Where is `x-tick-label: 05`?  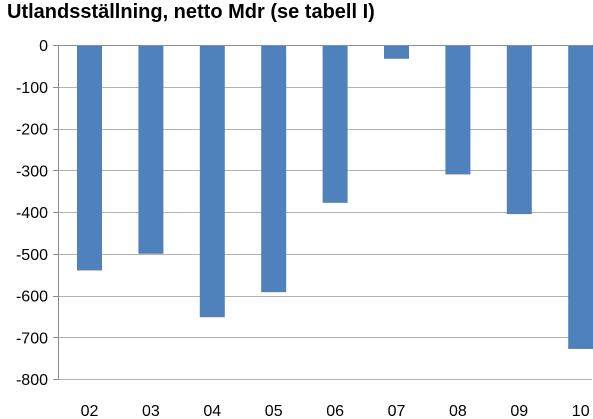 x-tick-label: 05 is located at coordinates (274, 411).